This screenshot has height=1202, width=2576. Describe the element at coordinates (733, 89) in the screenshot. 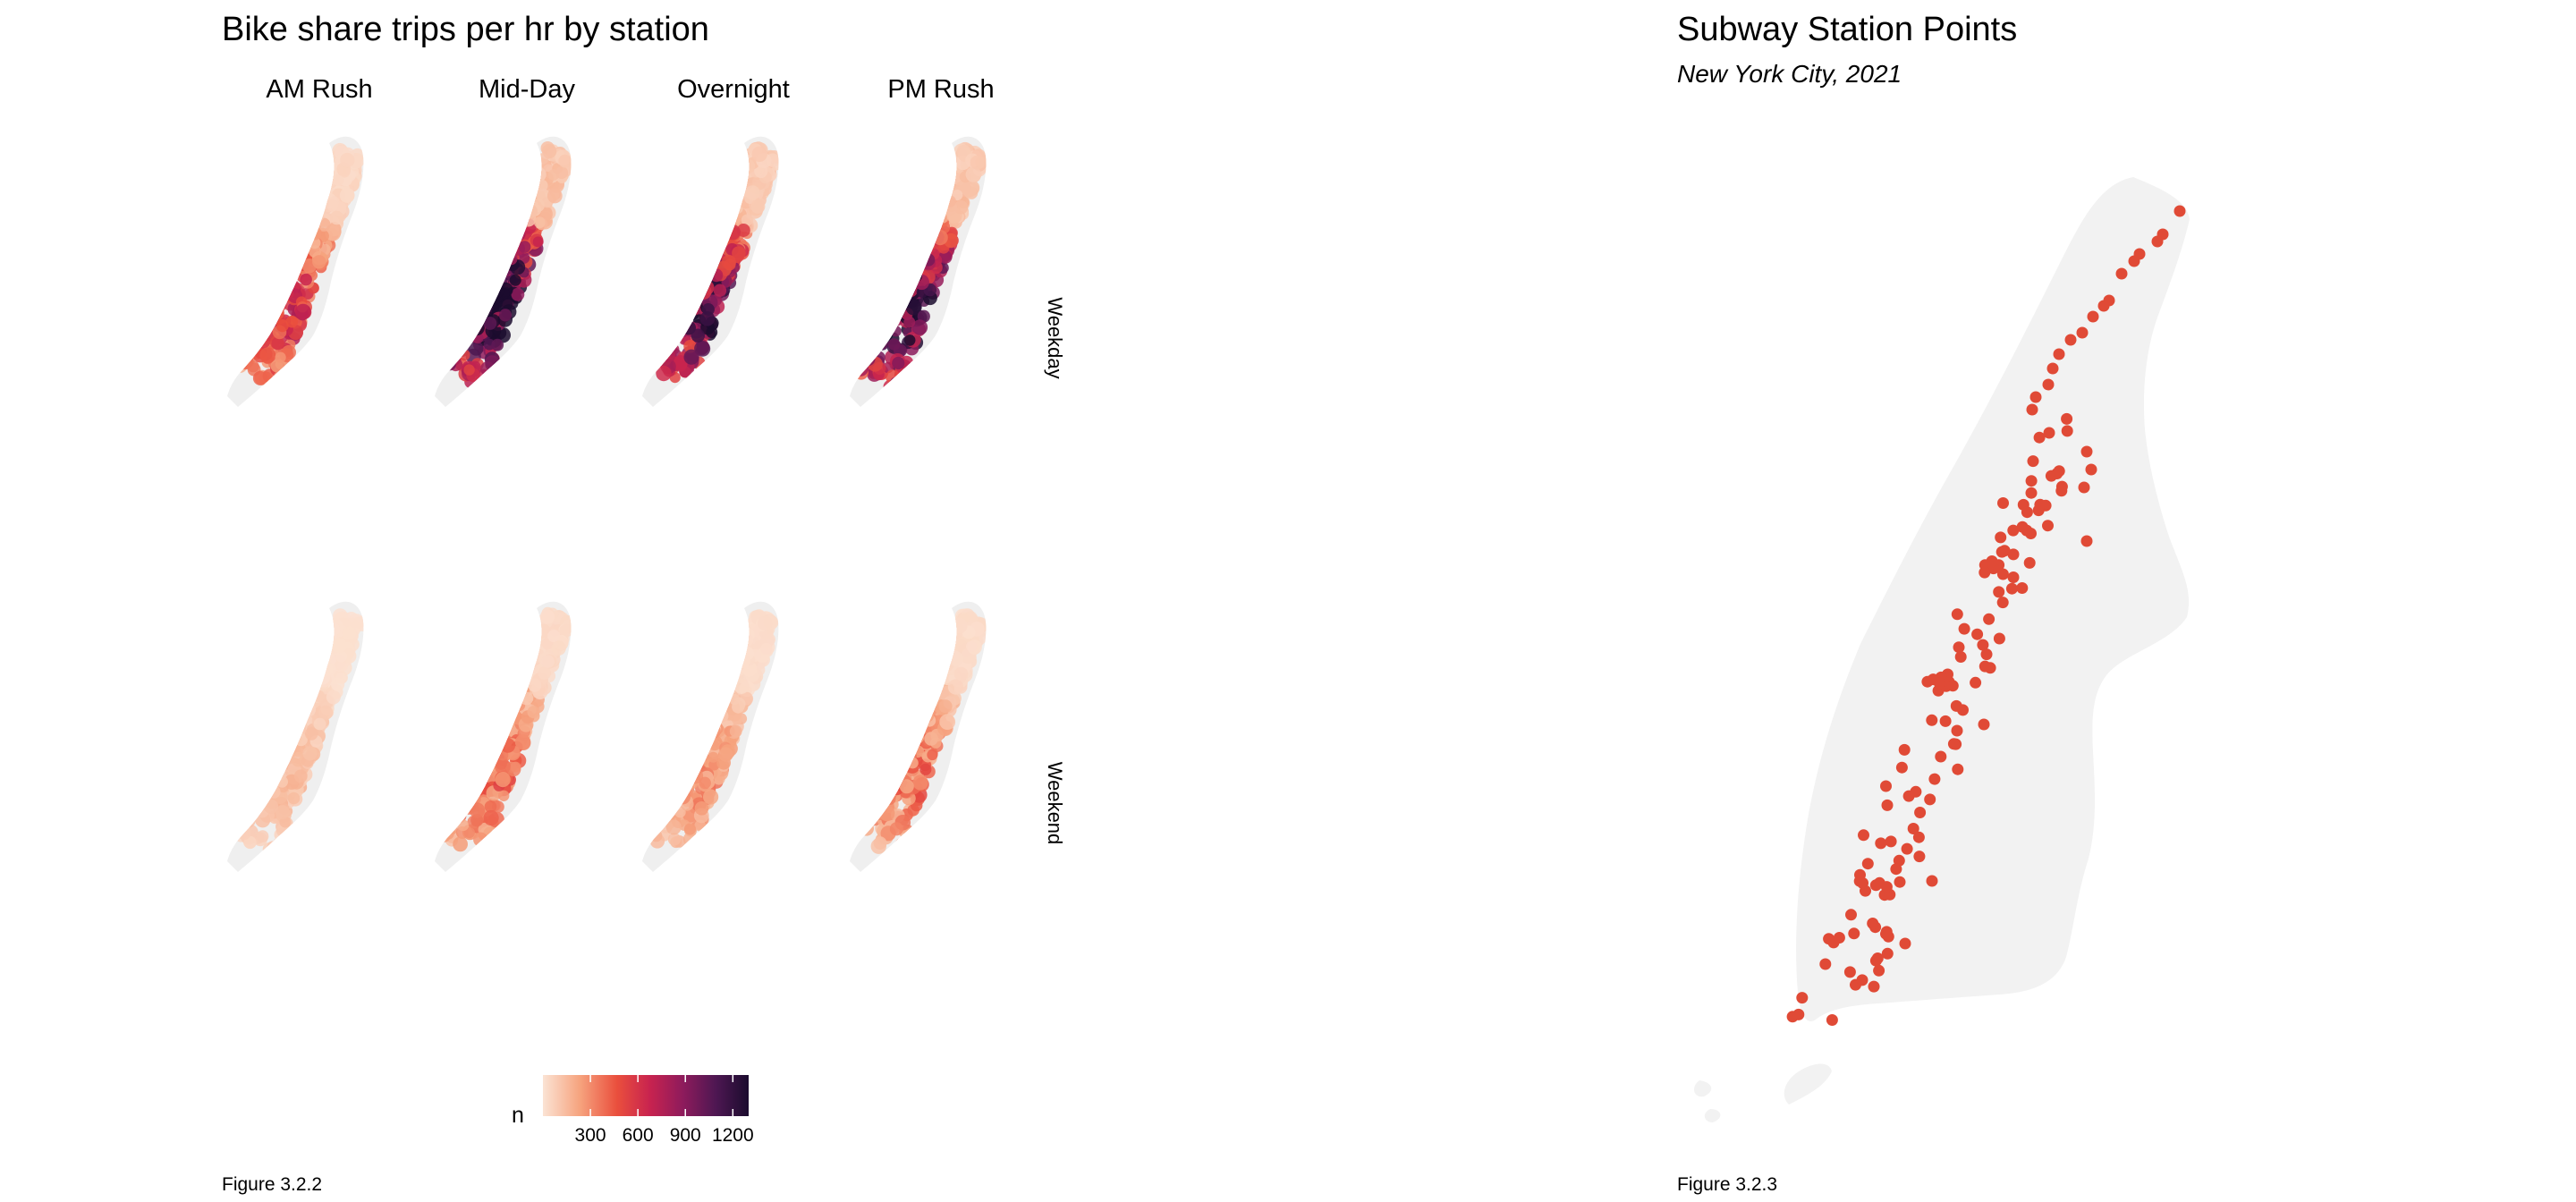

I see `facet-col-label-overnight: Overnight` at that location.